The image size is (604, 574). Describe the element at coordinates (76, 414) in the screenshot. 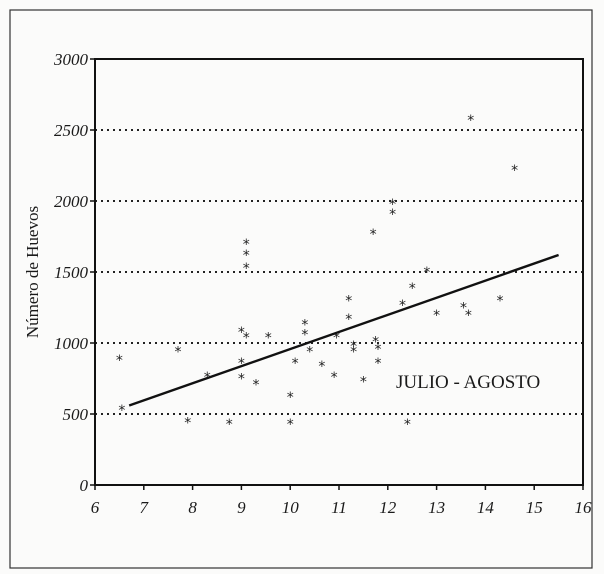

I see `y-tick-label: 500` at that location.